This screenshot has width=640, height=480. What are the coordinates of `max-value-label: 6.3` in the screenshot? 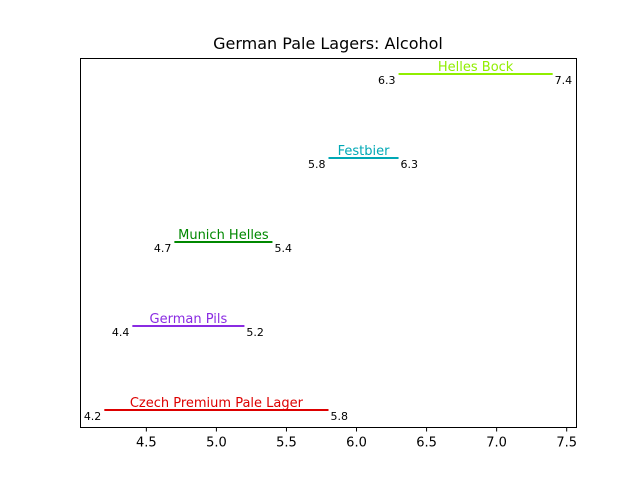 It's located at (410, 164).